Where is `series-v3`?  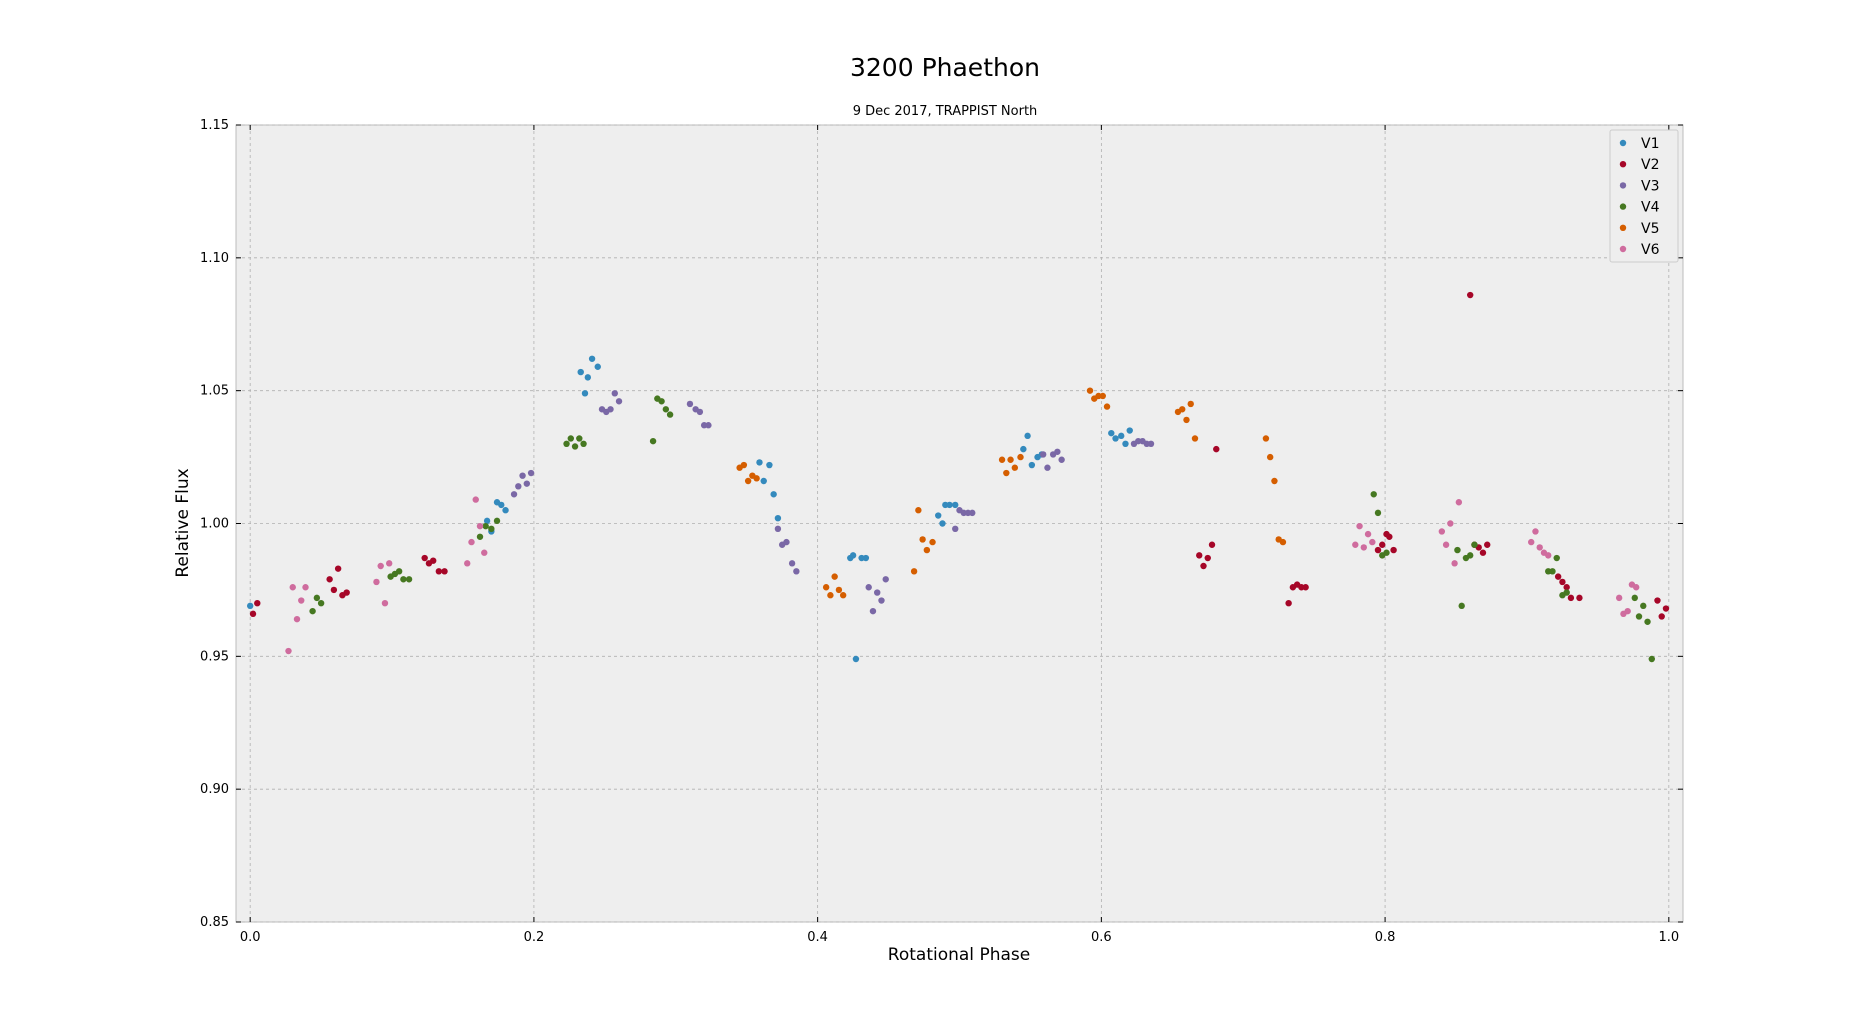 series-v3 is located at coordinates (832, 502).